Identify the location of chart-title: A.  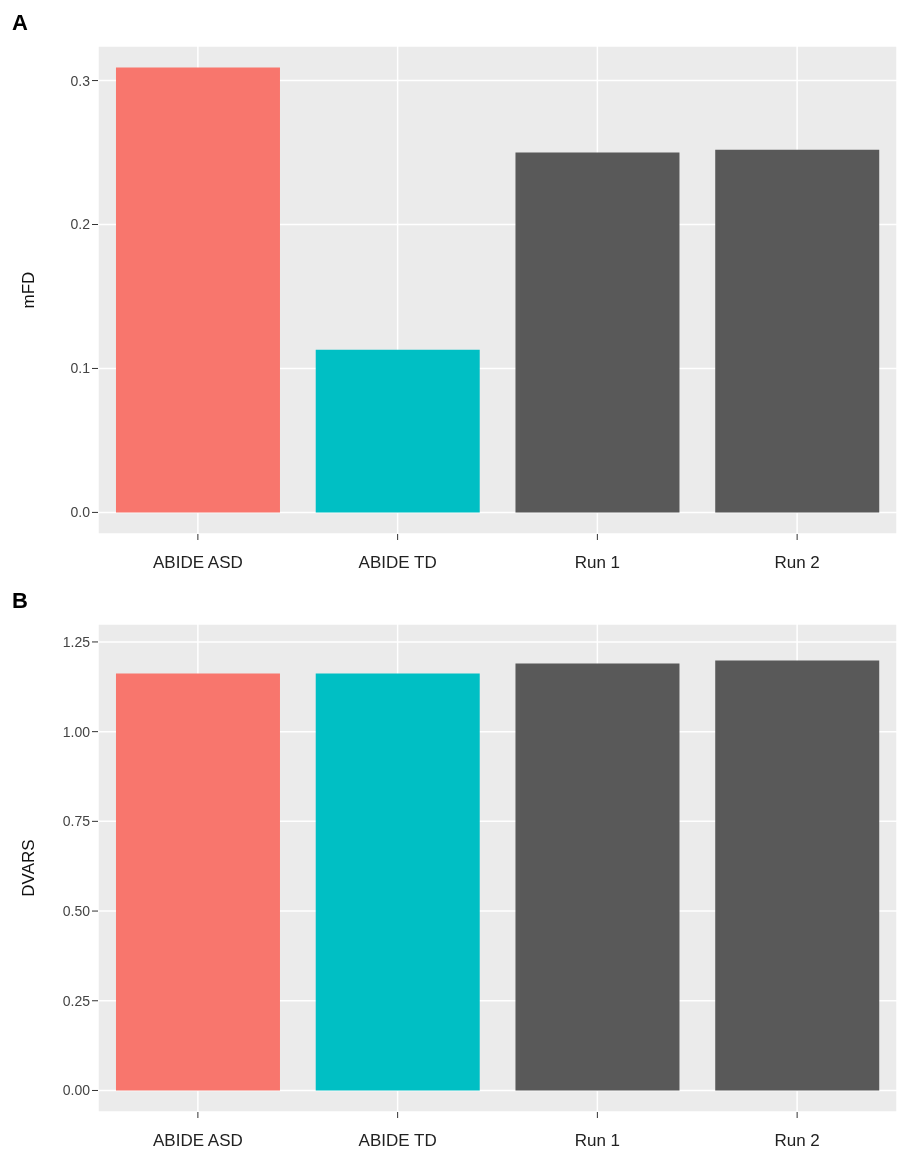
(20, 23).